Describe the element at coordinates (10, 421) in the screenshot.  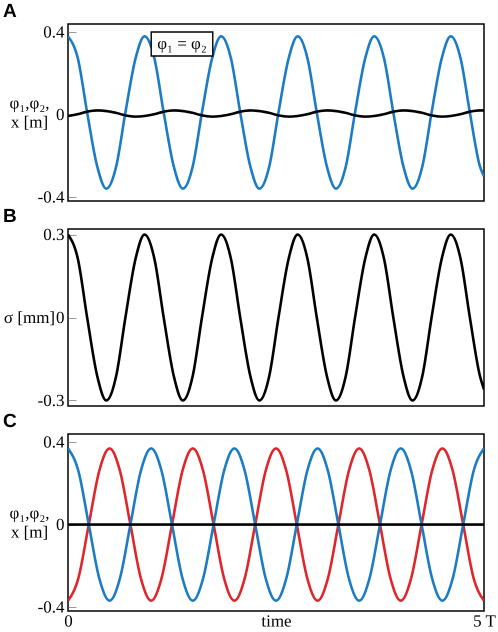
I see `chart-title: C` at that location.